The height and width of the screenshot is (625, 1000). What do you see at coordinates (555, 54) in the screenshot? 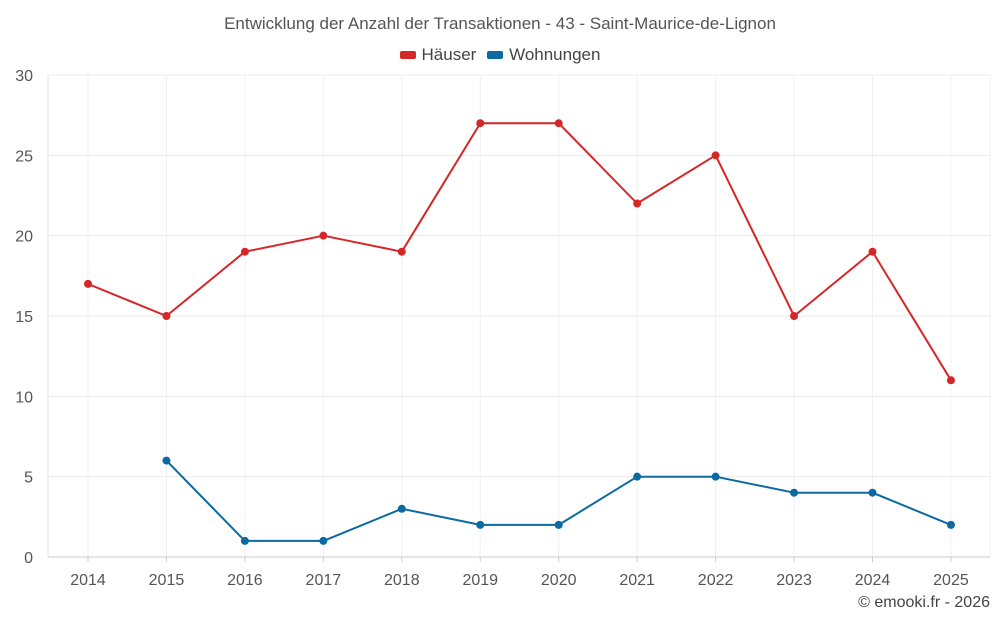
I see `legend-label-wohnungen: Wohnungen` at bounding box center [555, 54].